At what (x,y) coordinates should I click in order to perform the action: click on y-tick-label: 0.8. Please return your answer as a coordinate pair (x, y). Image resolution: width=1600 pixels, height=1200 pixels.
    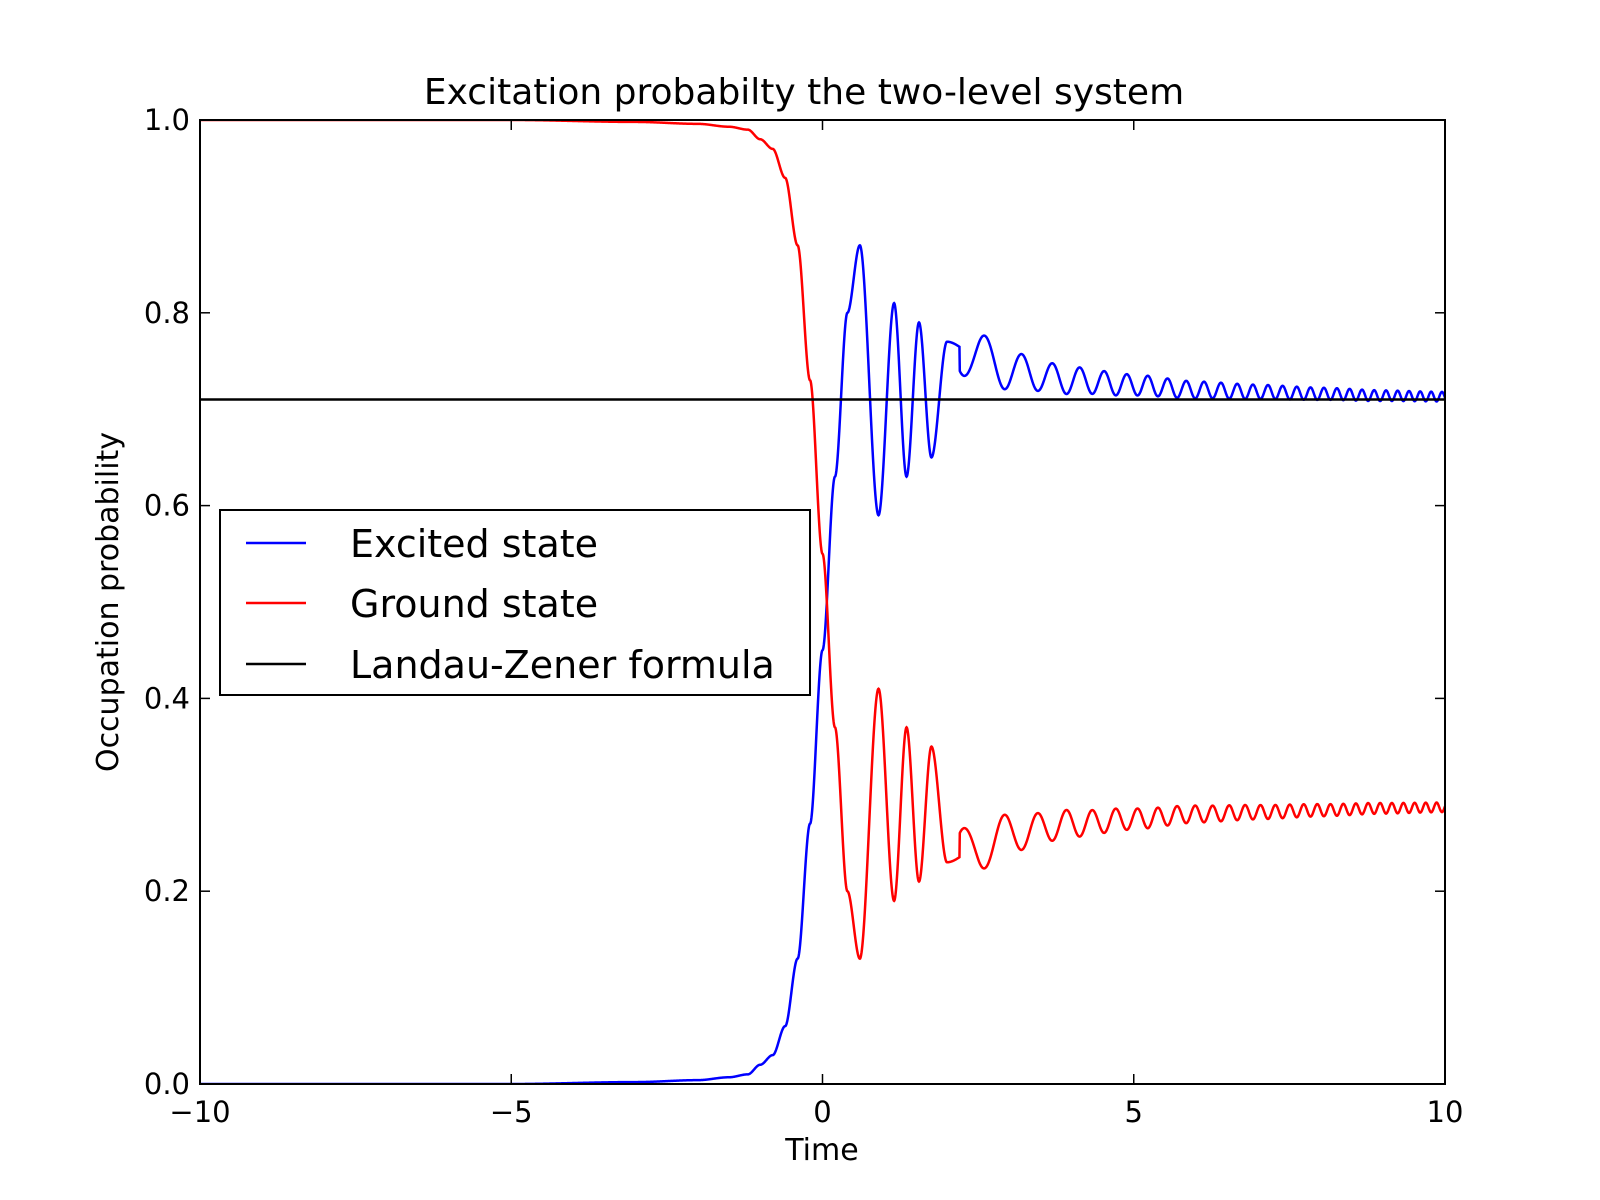
    Looking at the image, I should click on (167, 313).